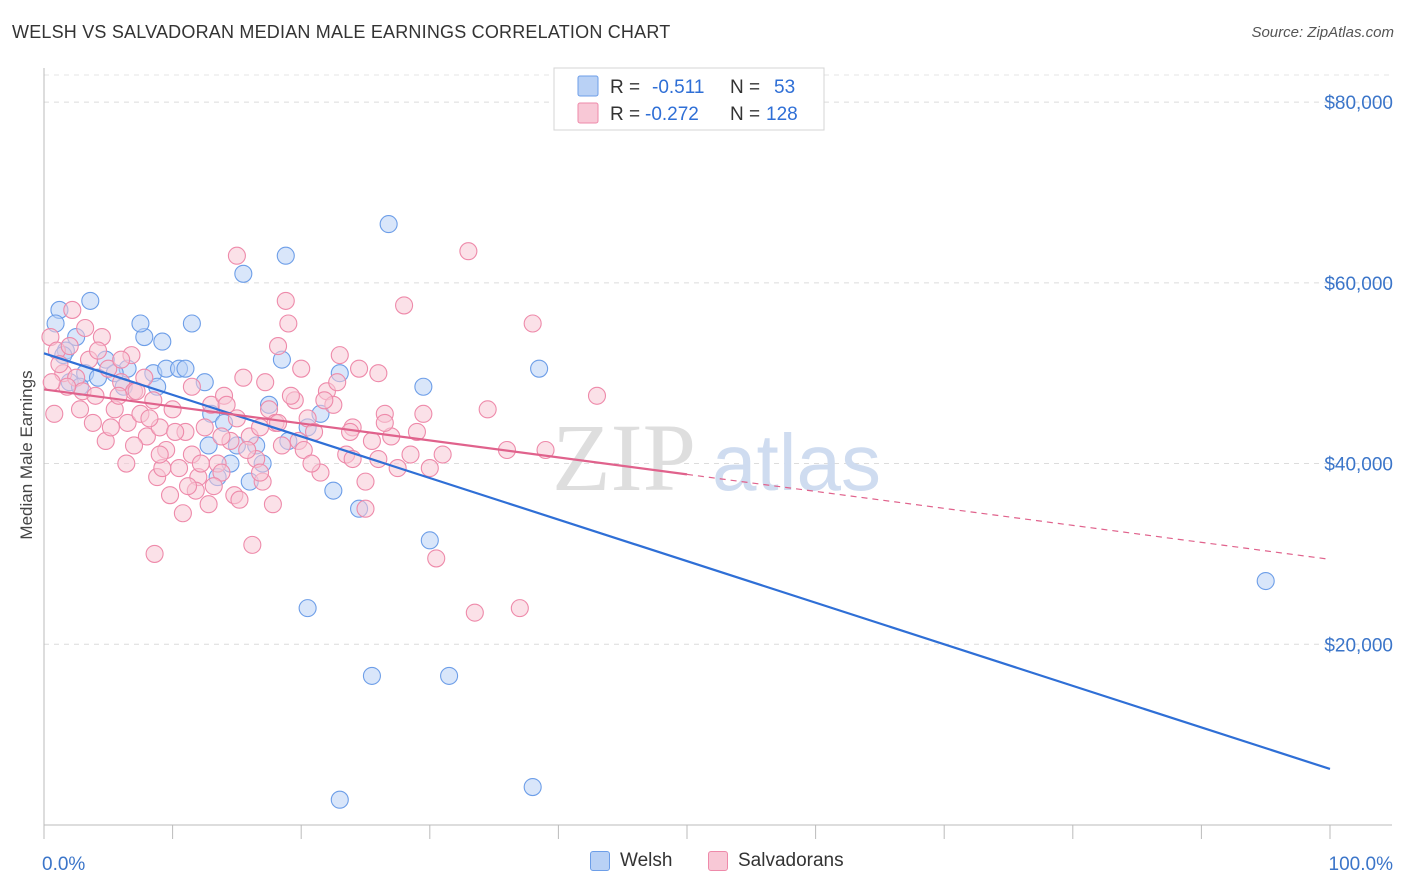 The height and width of the screenshot is (892, 1406). I want to click on legend-swatch-salvadoran, so click(588, 113).